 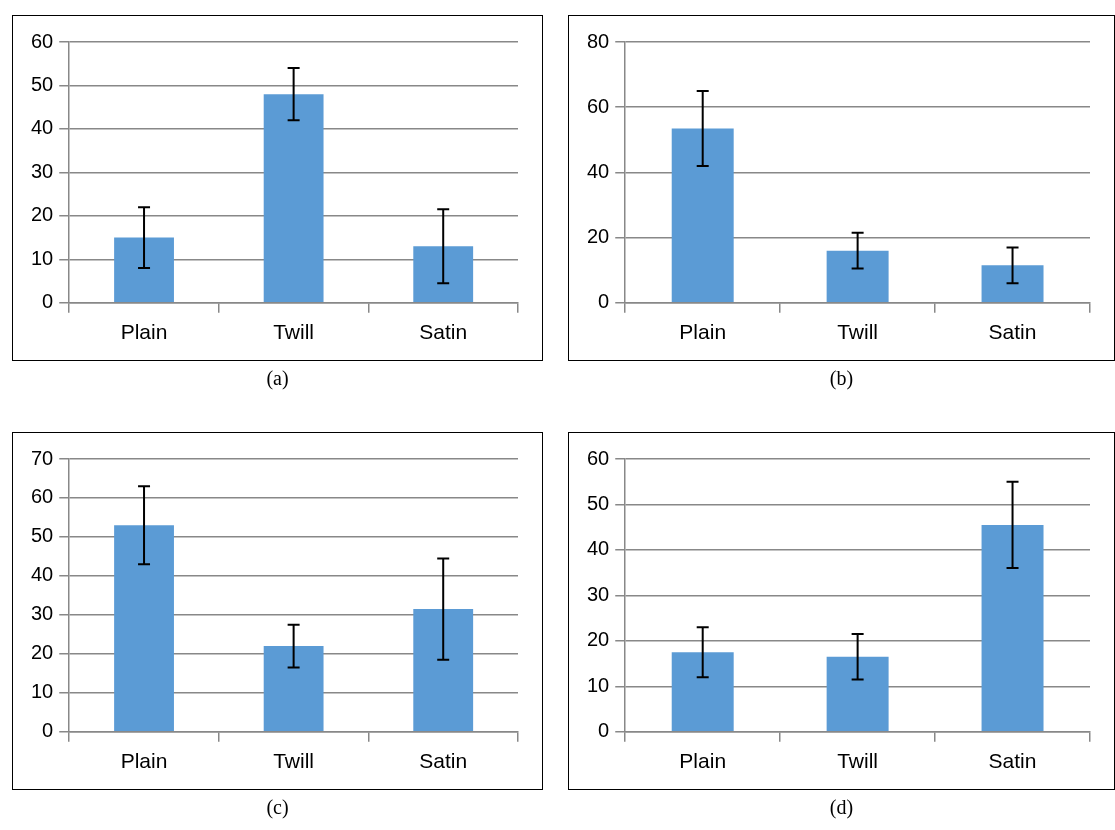 What do you see at coordinates (598, 40) in the screenshot?
I see `y-tick-label: 80` at bounding box center [598, 40].